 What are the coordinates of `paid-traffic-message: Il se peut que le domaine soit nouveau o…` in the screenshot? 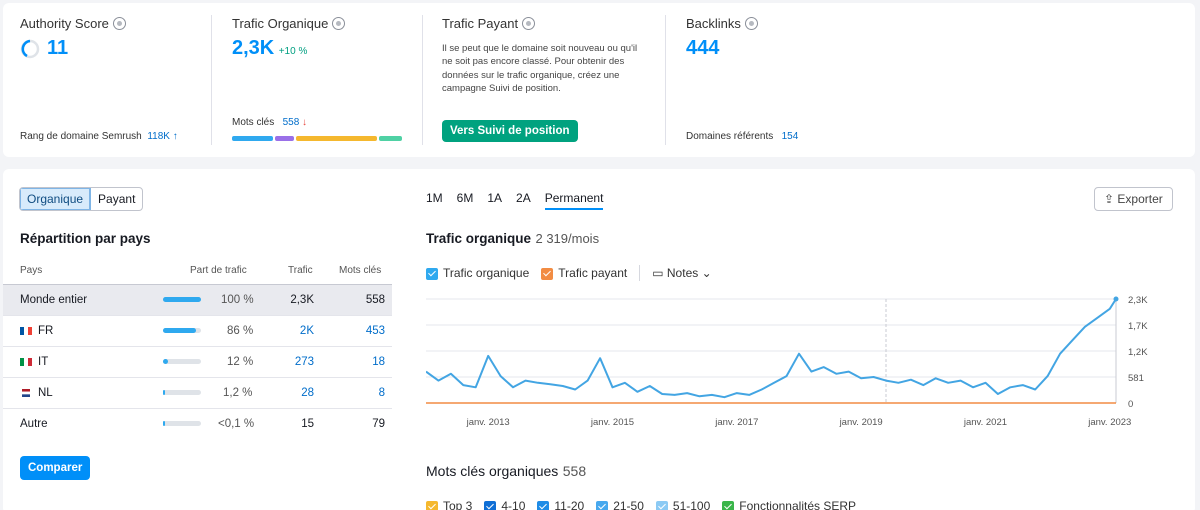 It's located at (540, 69).